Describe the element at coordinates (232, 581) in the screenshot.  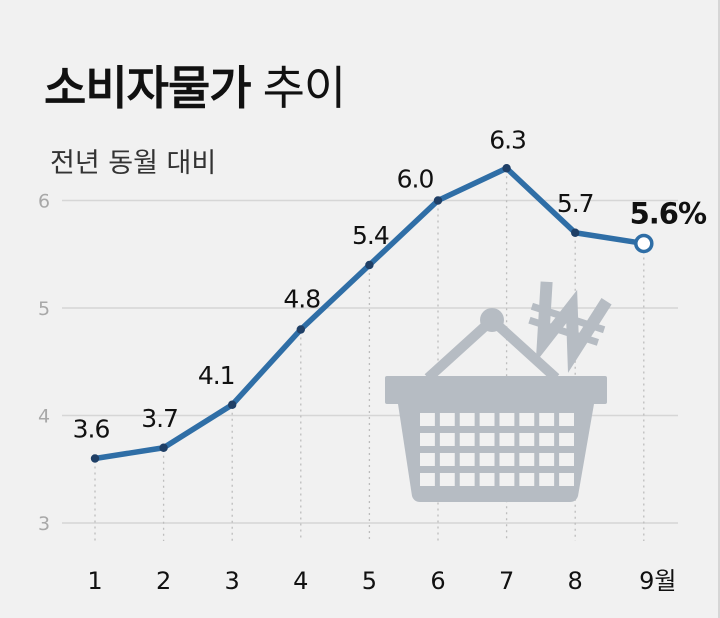
I see `x-tick-label: 3` at that location.